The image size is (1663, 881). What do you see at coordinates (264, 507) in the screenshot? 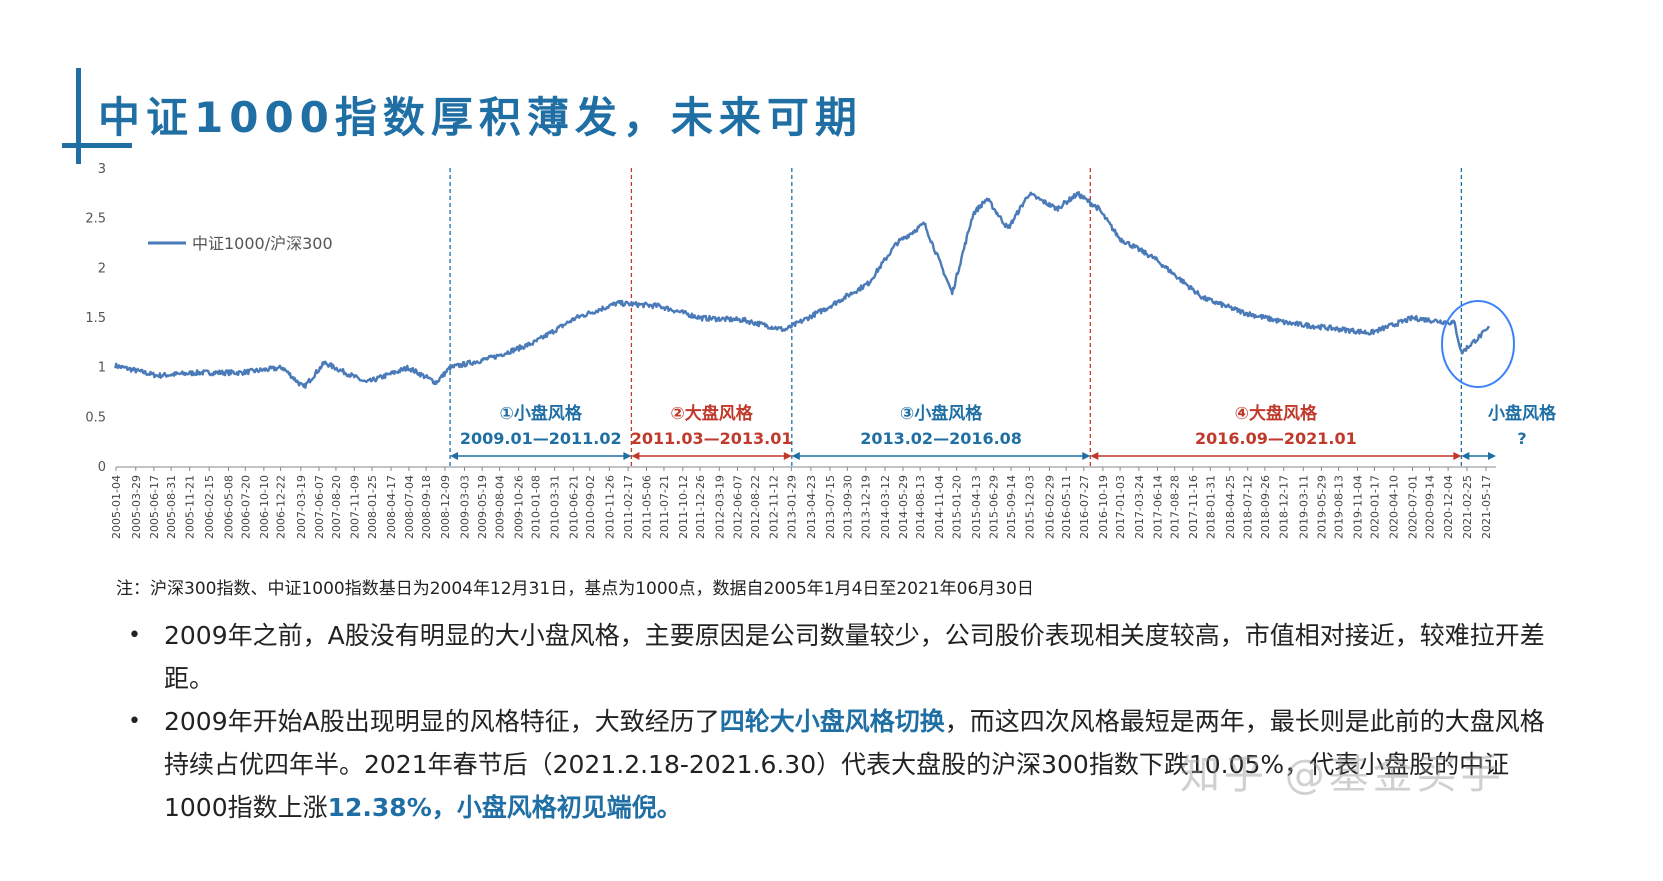
I see `x-tick-label: 2006-10-10` at bounding box center [264, 507].